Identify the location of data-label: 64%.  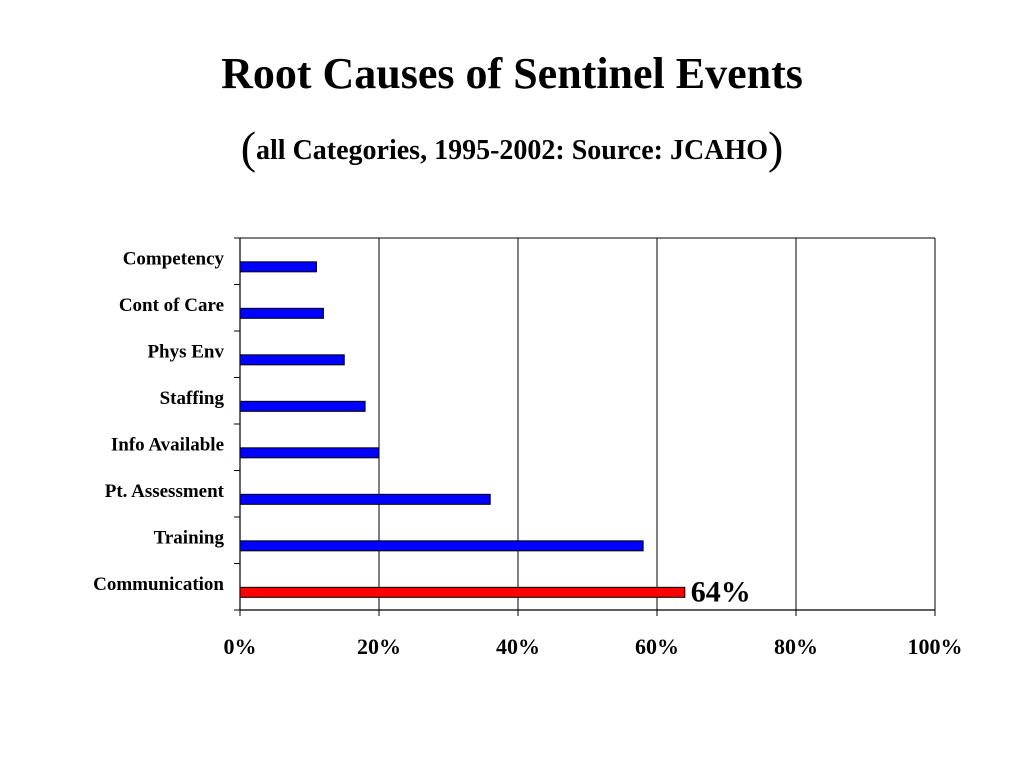
(721, 591).